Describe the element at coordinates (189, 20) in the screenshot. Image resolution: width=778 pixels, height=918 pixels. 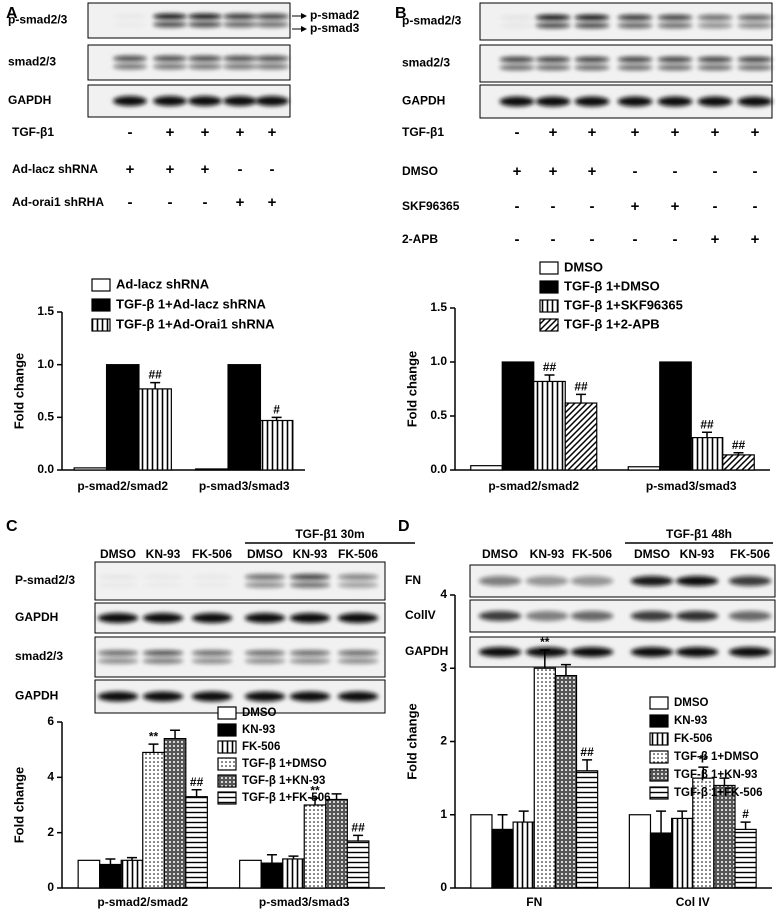
I see `blot-box` at that location.